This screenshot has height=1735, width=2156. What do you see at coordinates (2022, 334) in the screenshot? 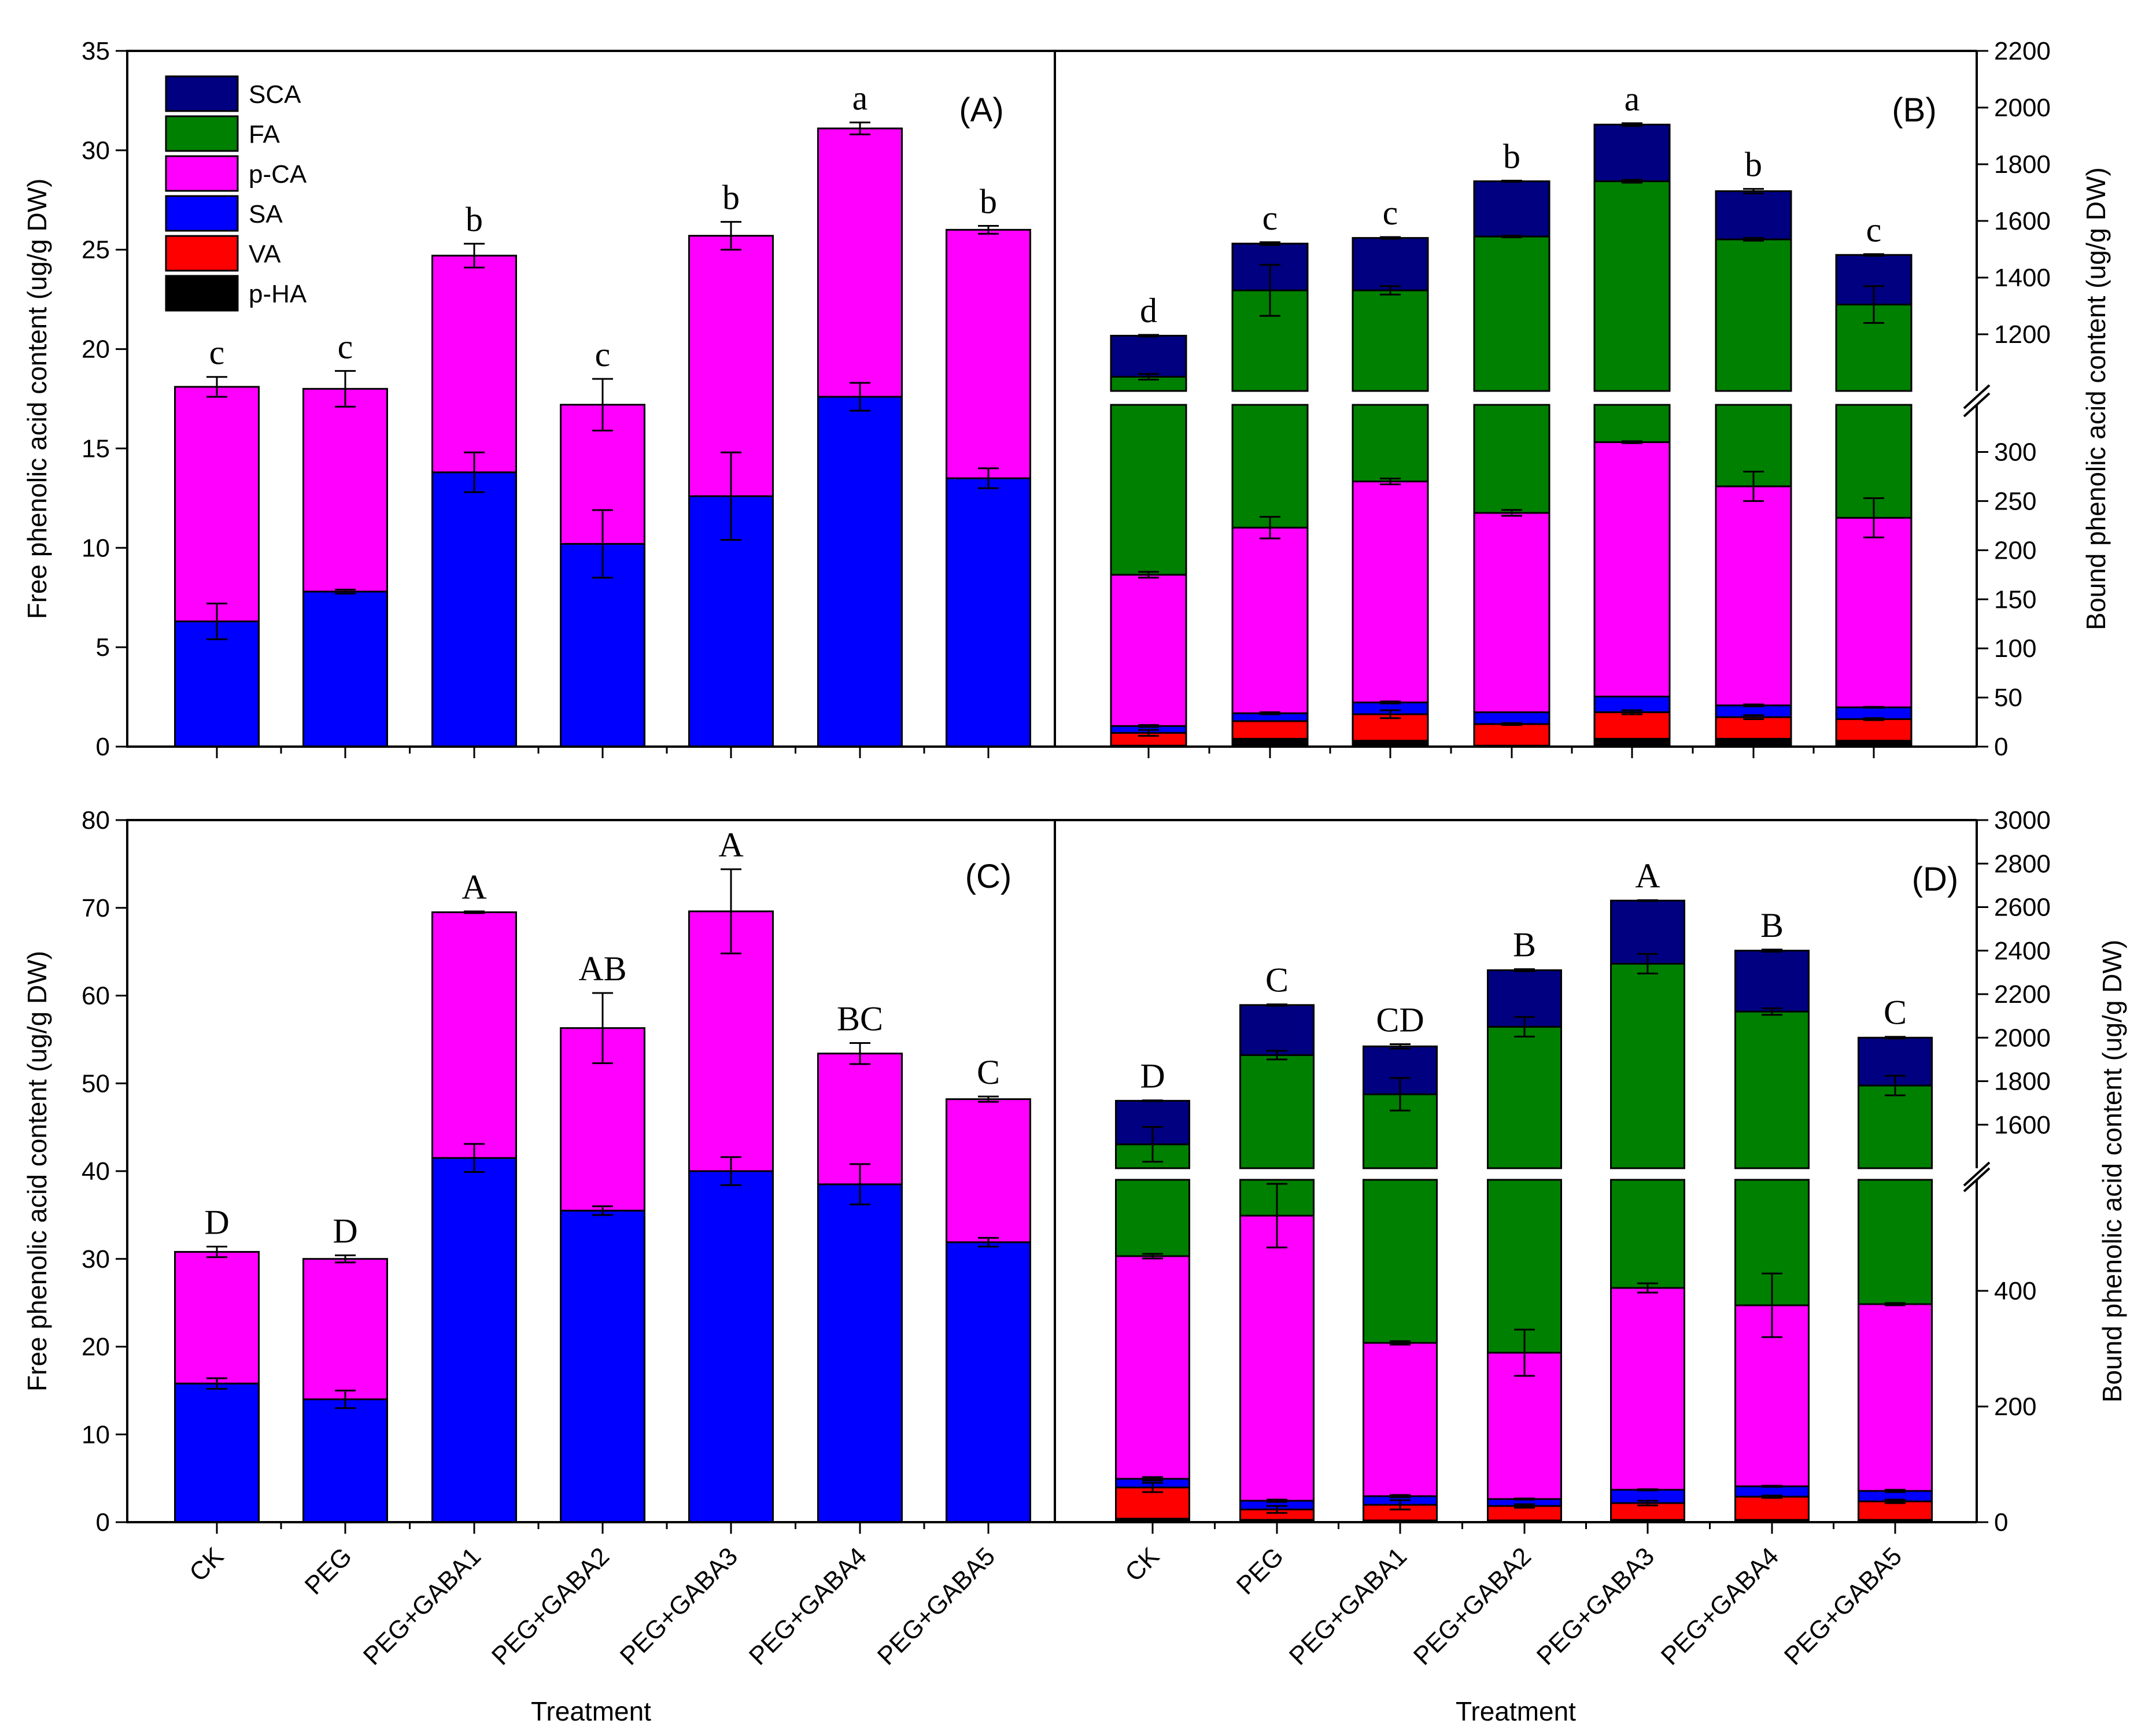
I see `y-tick-label: 1200` at bounding box center [2022, 334].